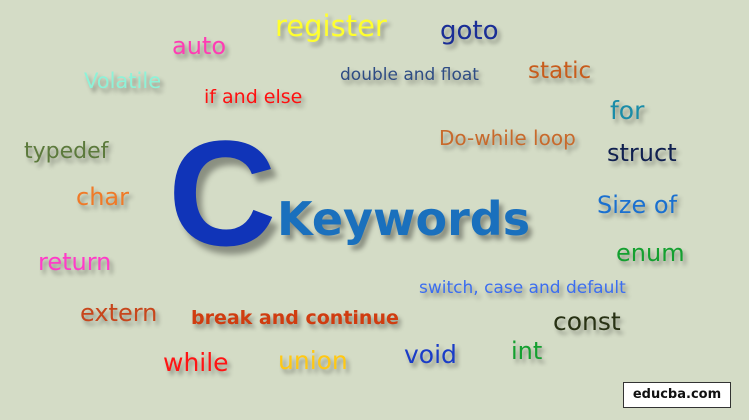  What do you see at coordinates (331, 26) in the screenshot?
I see `keyword-register: register` at bounding box center [331, 26].